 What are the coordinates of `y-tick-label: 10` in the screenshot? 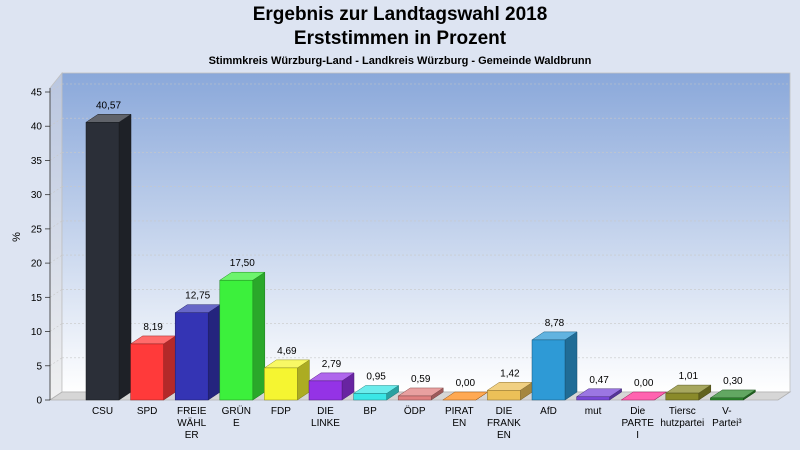 It's located at (37, 332).